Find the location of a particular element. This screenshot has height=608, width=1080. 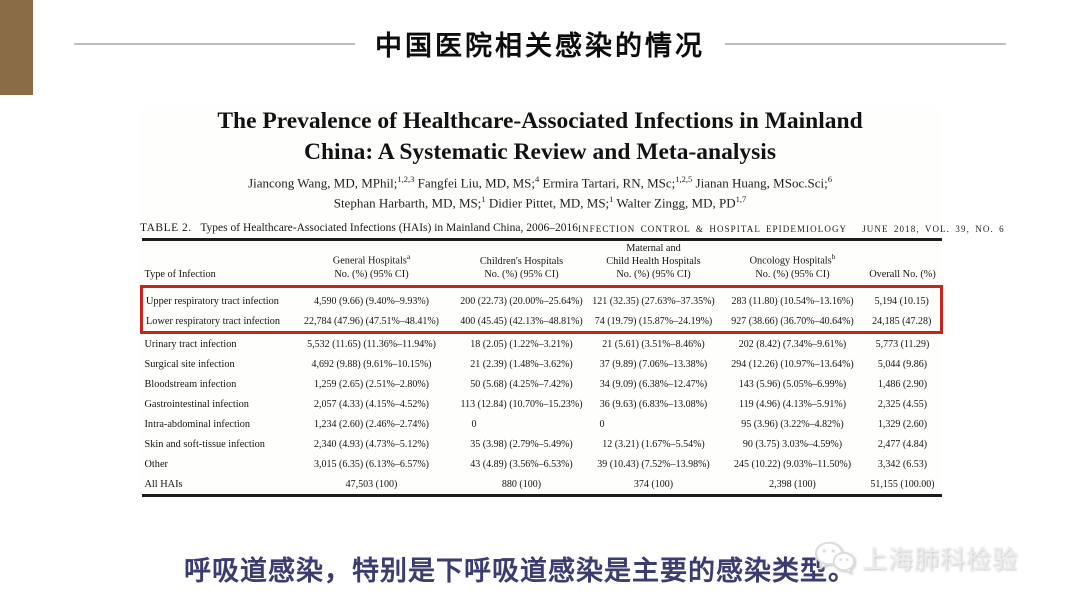

infection-type-cell: Lower respiratory tract infection is located at coordinates (213, 323).